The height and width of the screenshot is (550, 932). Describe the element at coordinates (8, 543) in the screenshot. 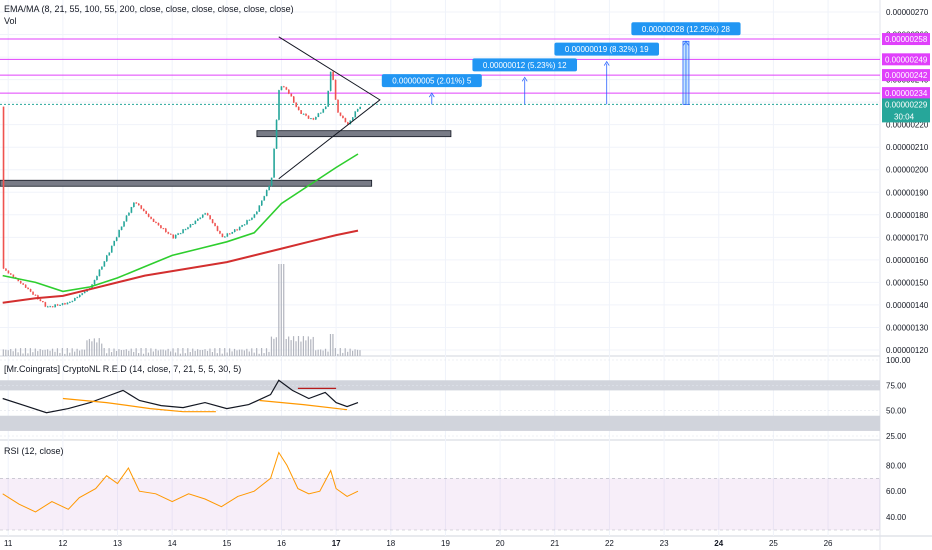

I see `x-tick-label: 11` at that location.